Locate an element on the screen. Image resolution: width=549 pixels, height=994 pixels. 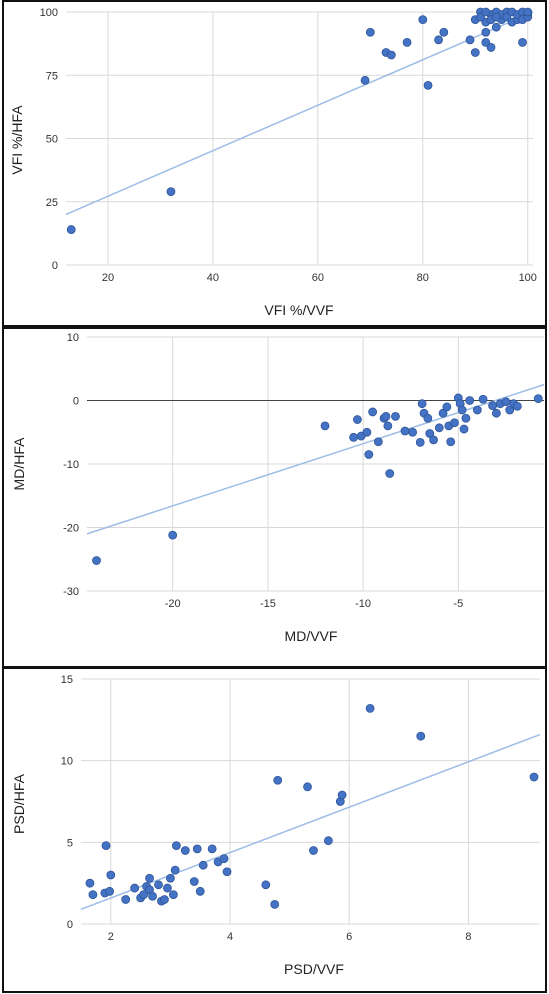
y-tick-label: 50 is located at coordinates (52, 140).